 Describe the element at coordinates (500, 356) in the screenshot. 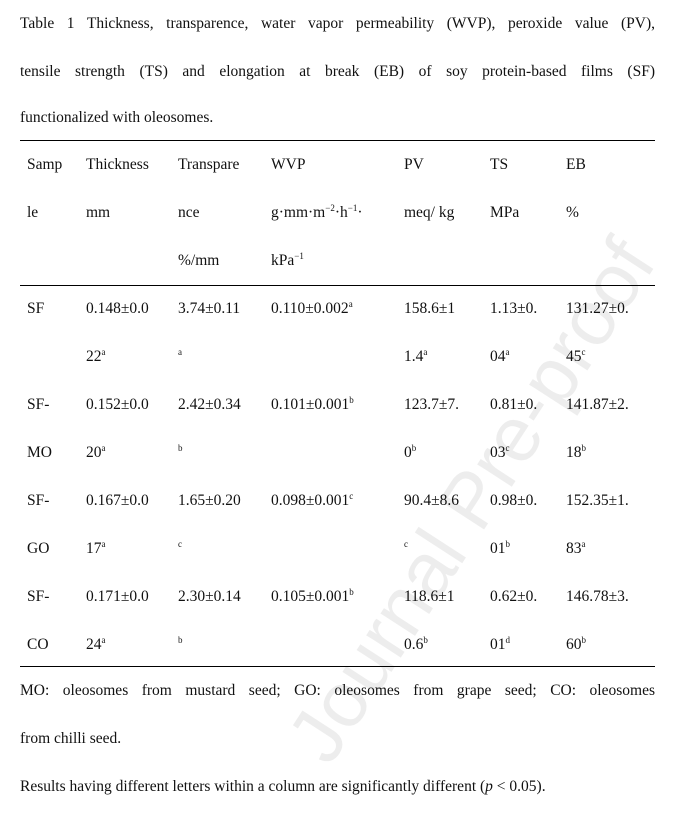

I see `table-cell: 04a` at that location.